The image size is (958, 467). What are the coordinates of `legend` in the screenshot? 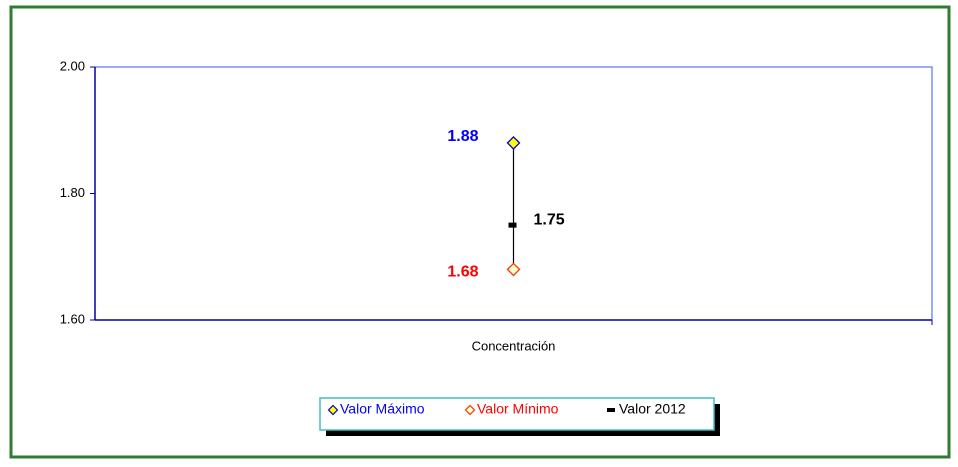 It's located at (517, 414).